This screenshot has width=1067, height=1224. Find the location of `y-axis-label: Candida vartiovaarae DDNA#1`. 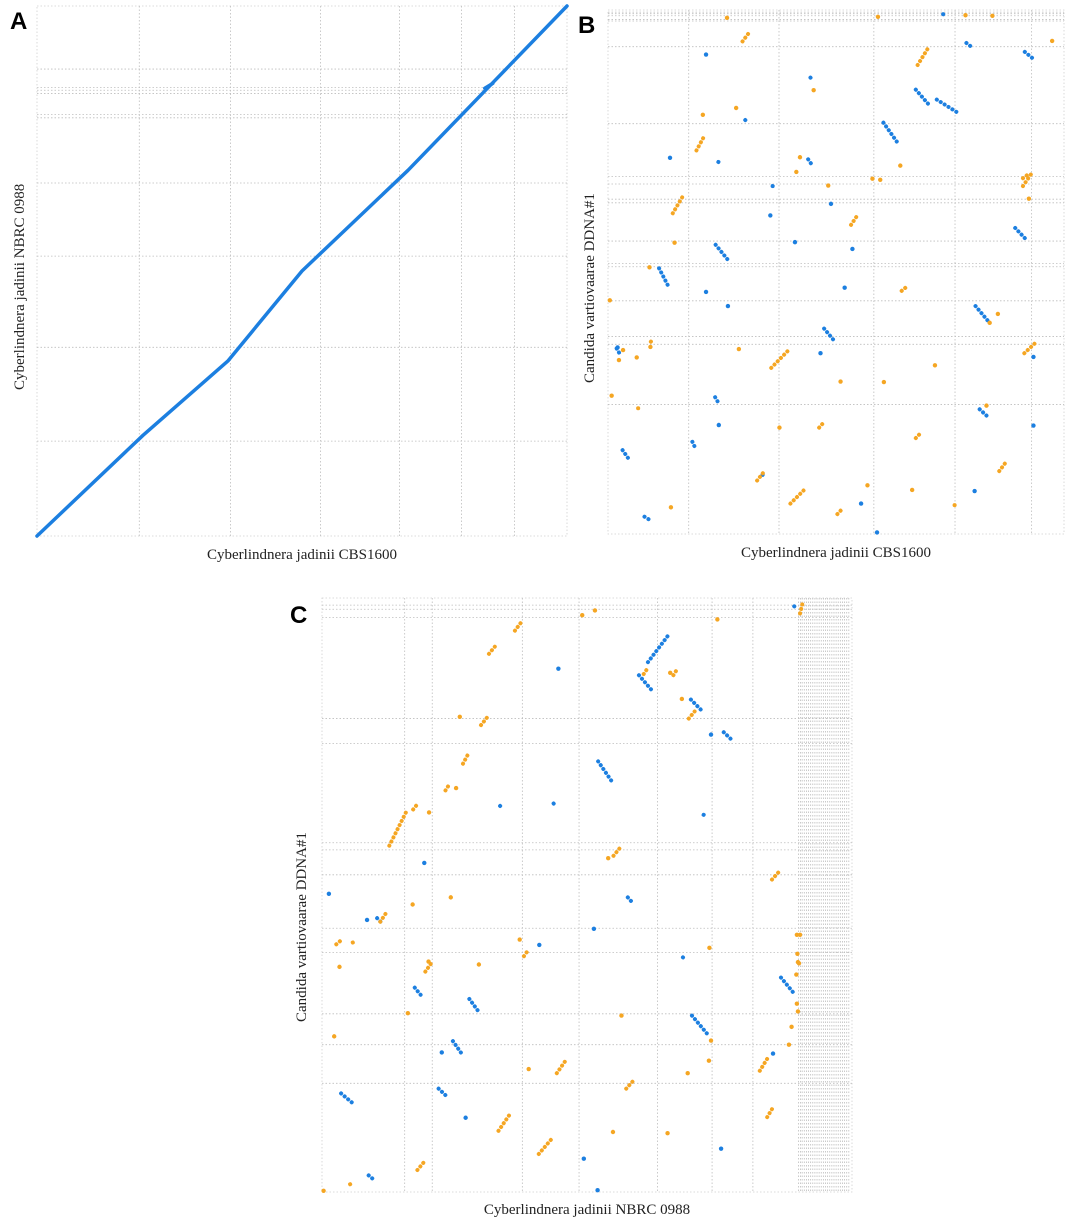

y-axis-label: Candida vartiovaarae DDNA#1 is located at coordinates (590, 288).